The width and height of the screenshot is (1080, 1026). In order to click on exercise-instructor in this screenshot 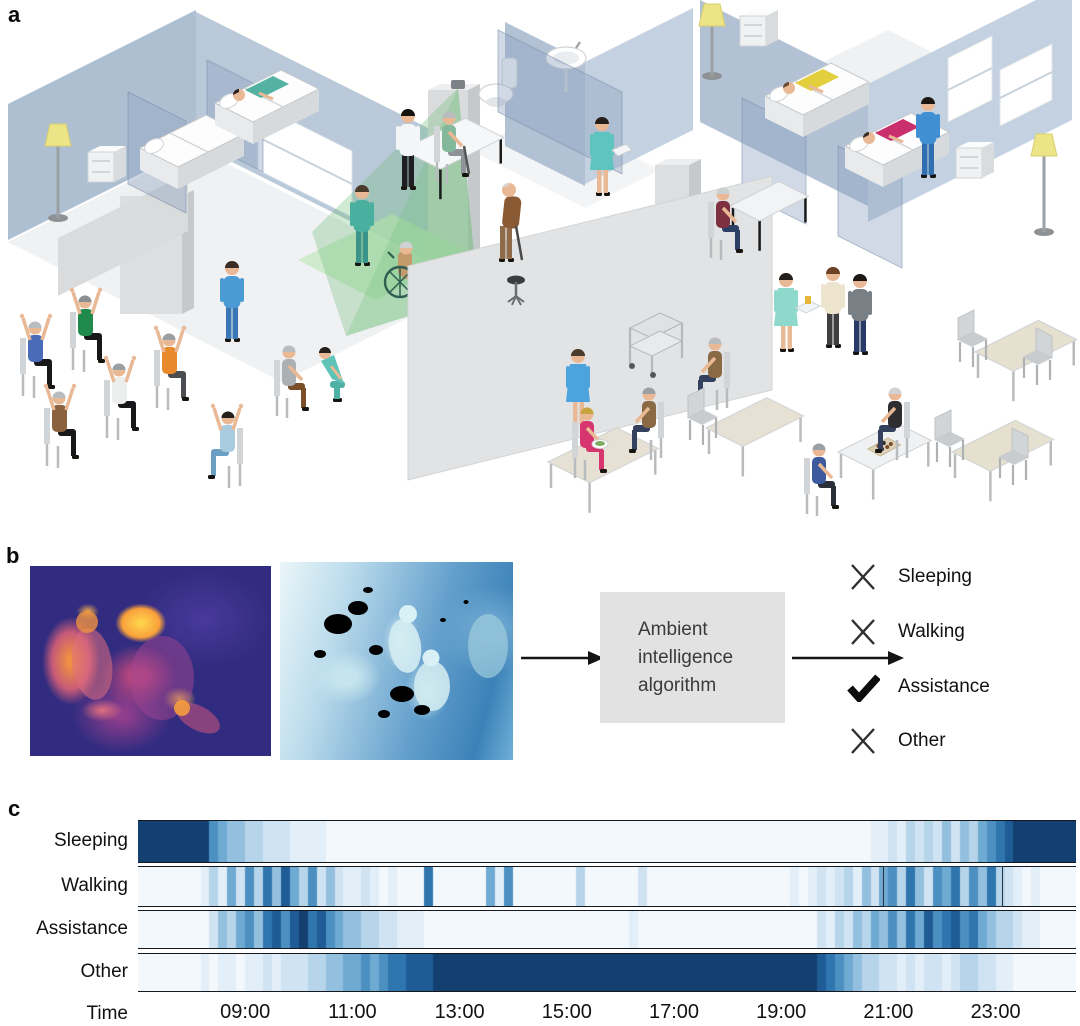, I will do `click(226, 445)`.